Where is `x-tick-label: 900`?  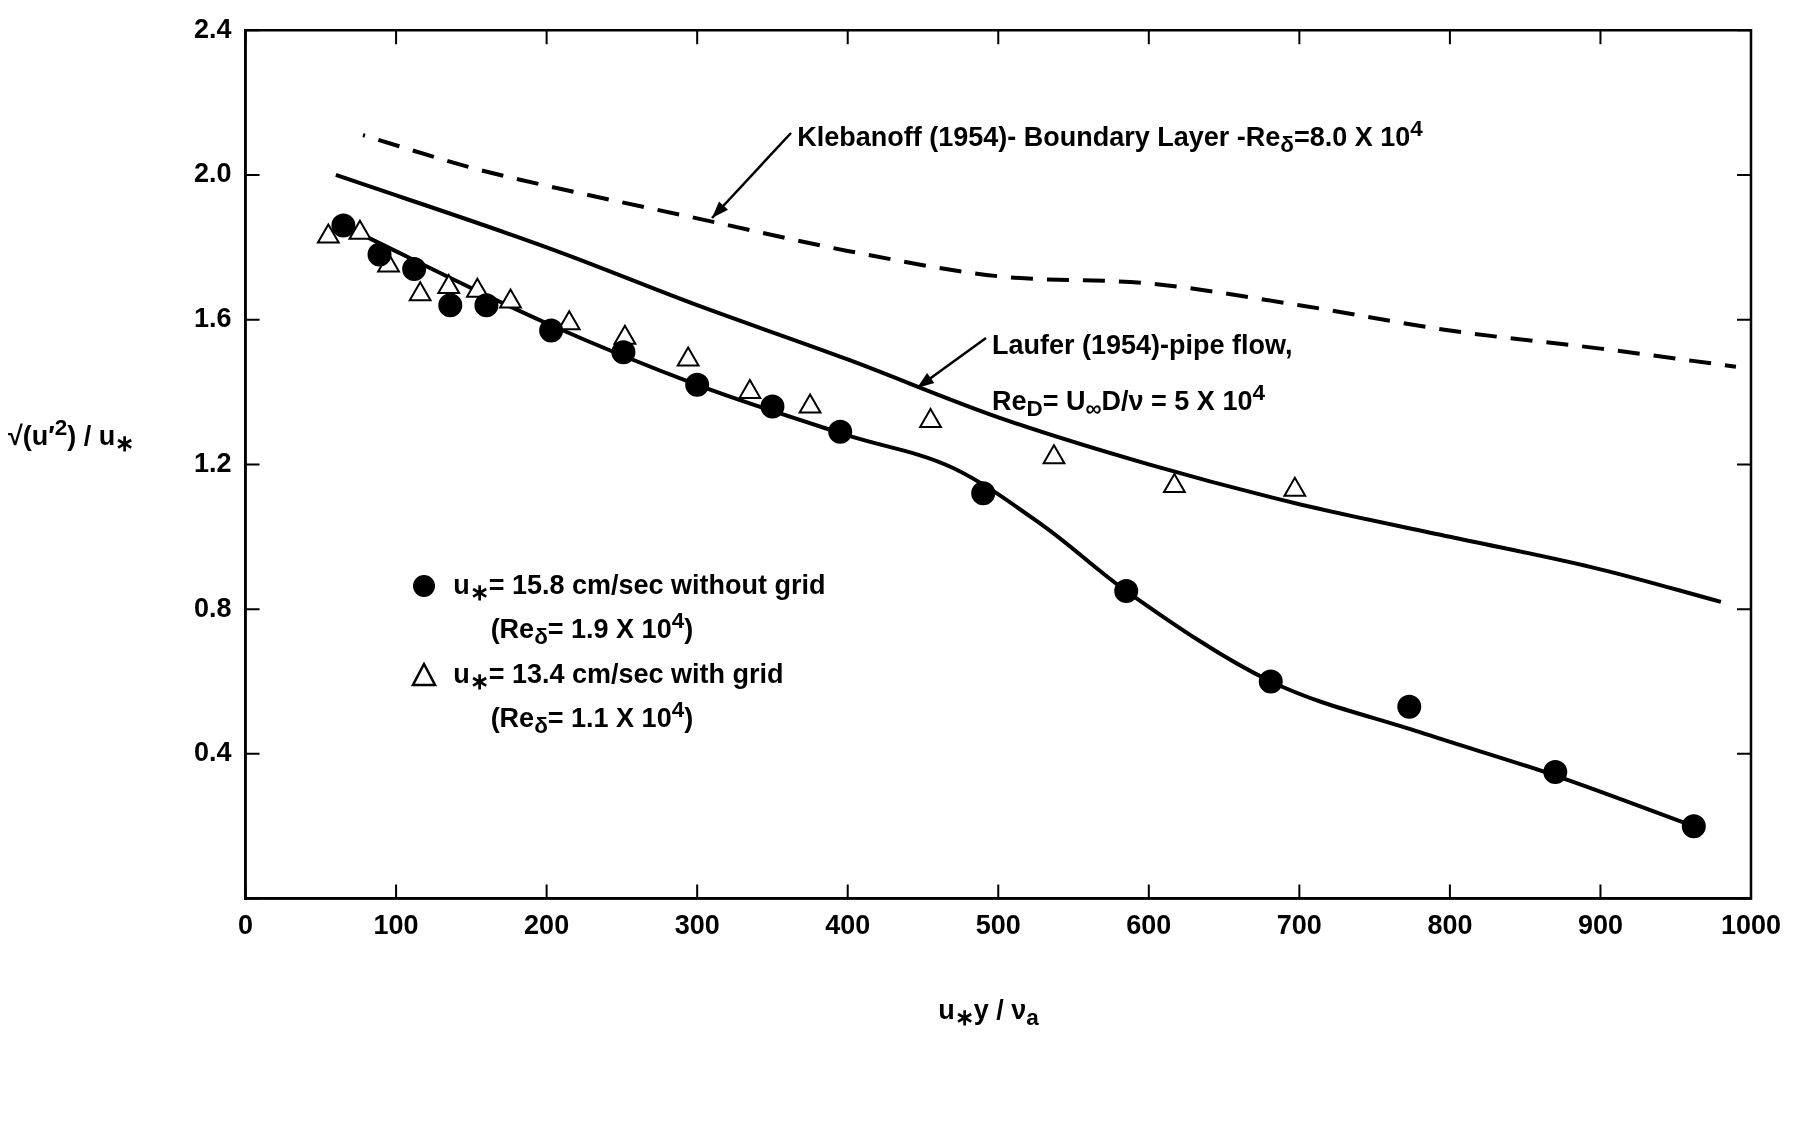 x-tick-label: 900 is located at coordinates (1600, 925).